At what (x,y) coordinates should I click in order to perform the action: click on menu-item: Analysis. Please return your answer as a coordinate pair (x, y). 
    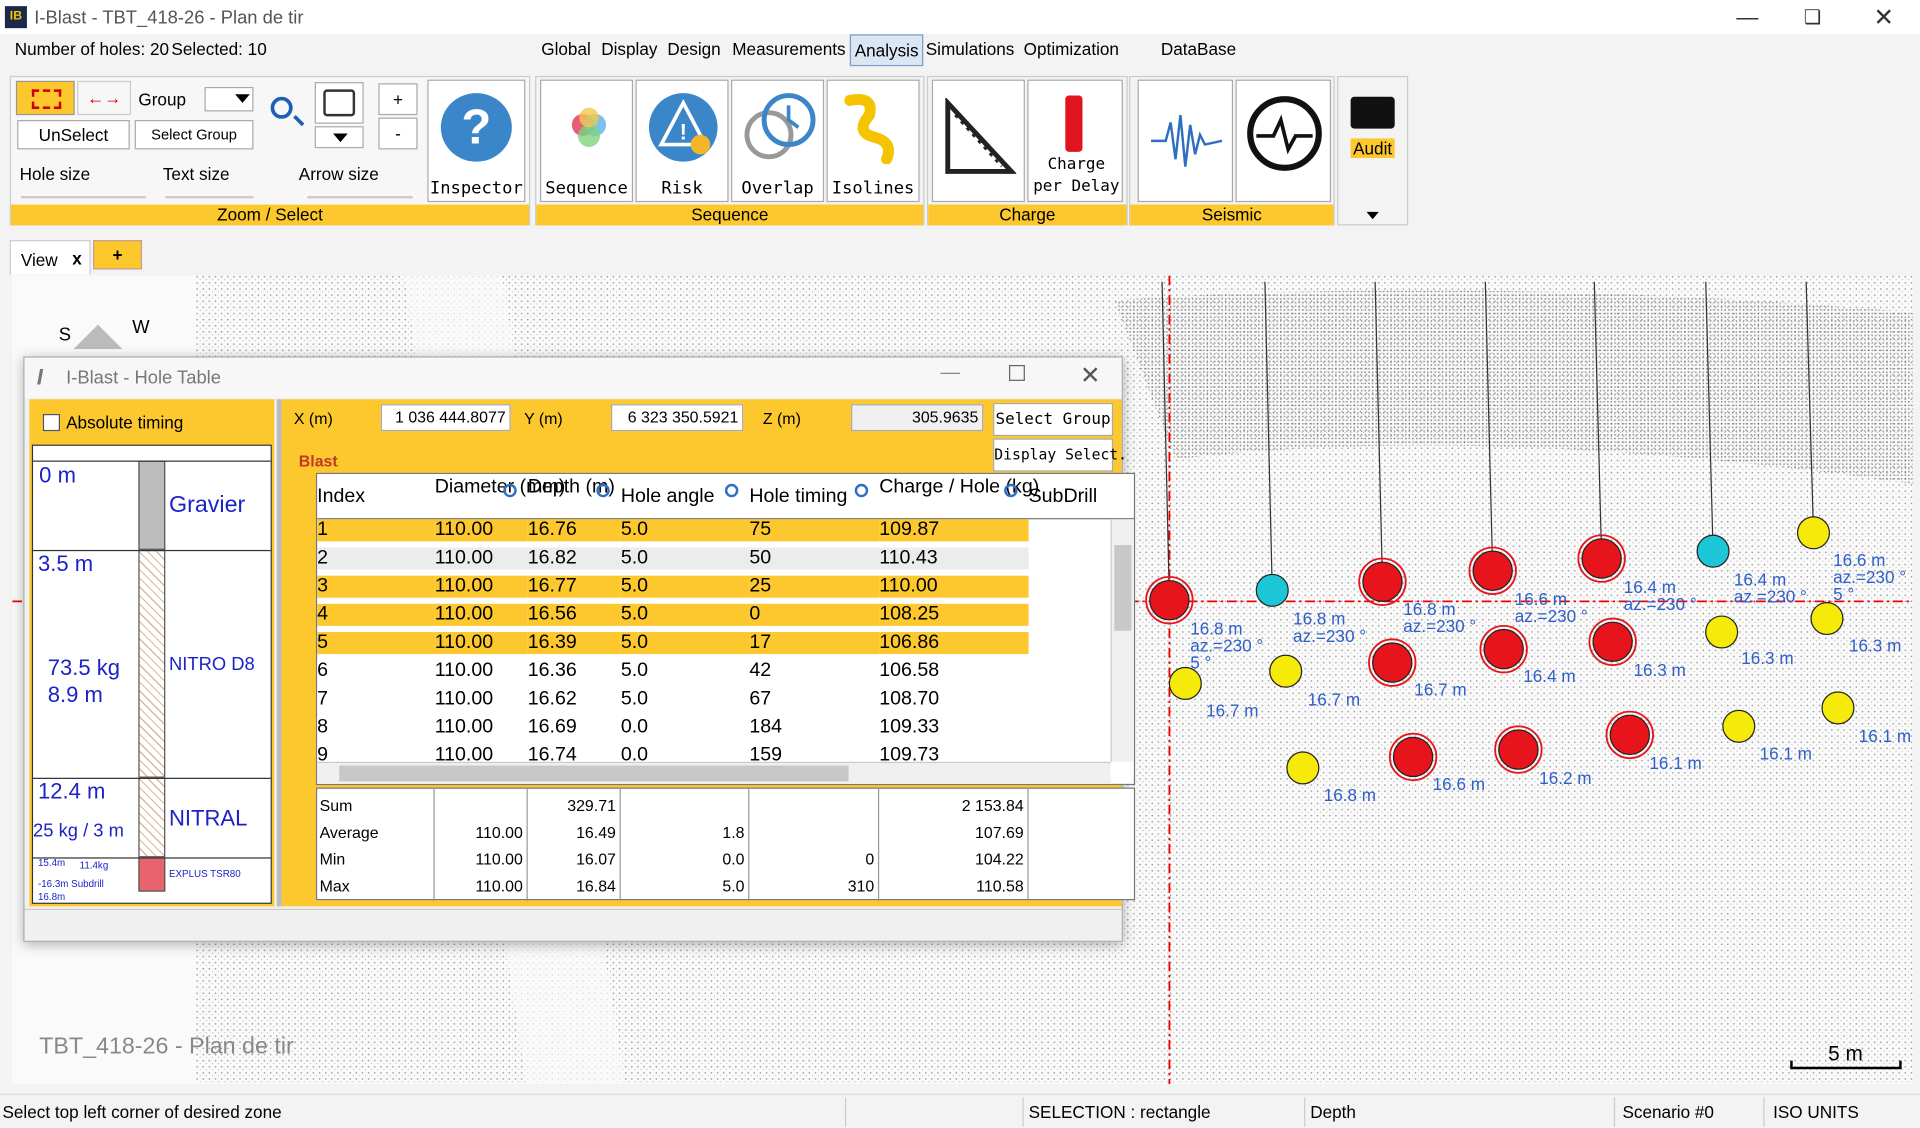
    Looking at the image, I should click on (886, 50).